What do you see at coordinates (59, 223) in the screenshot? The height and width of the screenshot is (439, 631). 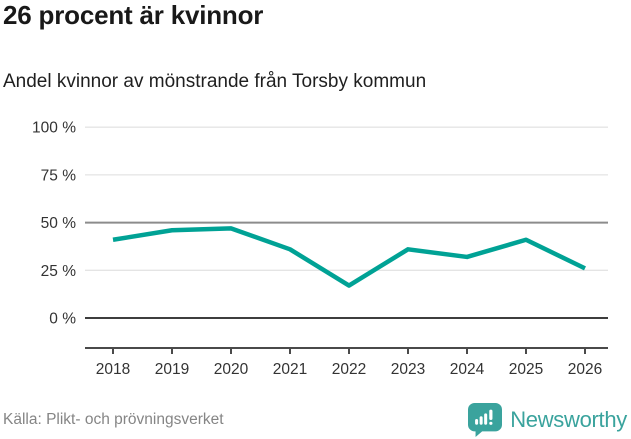 I see `y-axis-label-50: 50 %` at bounding box center [59, 223].